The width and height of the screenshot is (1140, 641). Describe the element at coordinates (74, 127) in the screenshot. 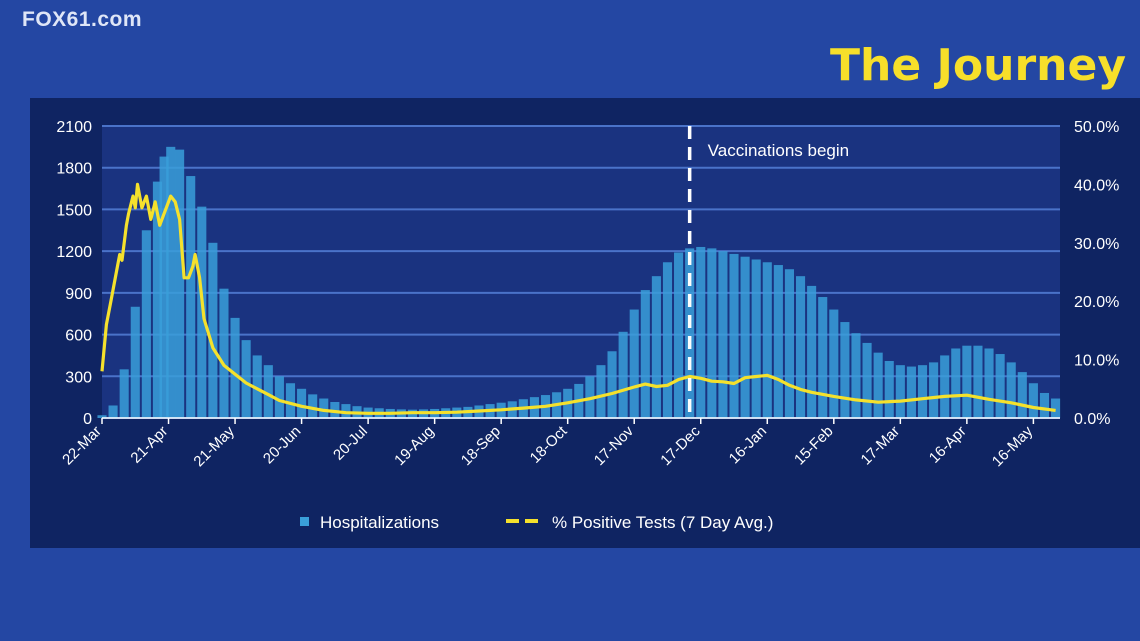

I see `y-left-tick-label: 2100` at that location.